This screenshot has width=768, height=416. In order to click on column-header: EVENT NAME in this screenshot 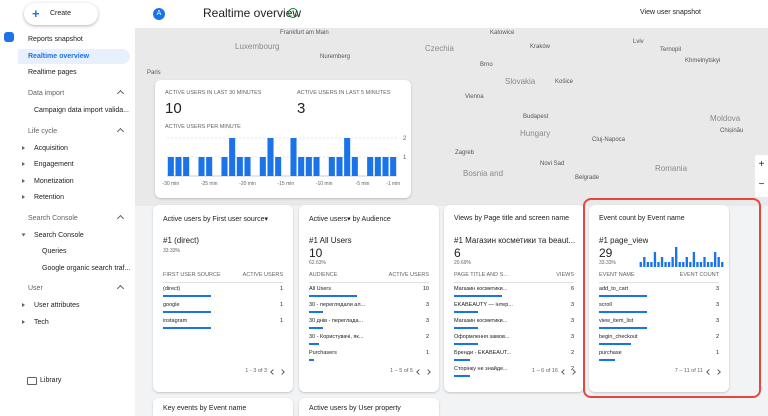, I will do `click(617, 275)`.